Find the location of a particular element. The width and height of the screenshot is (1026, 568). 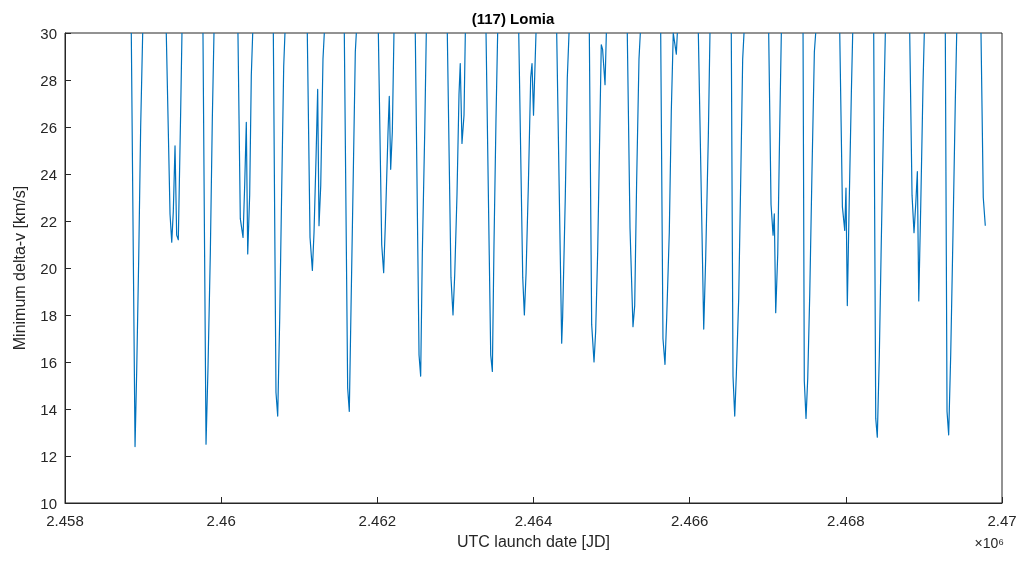

x-tick-label: 2.47 is located at coordinates (1002, 520).